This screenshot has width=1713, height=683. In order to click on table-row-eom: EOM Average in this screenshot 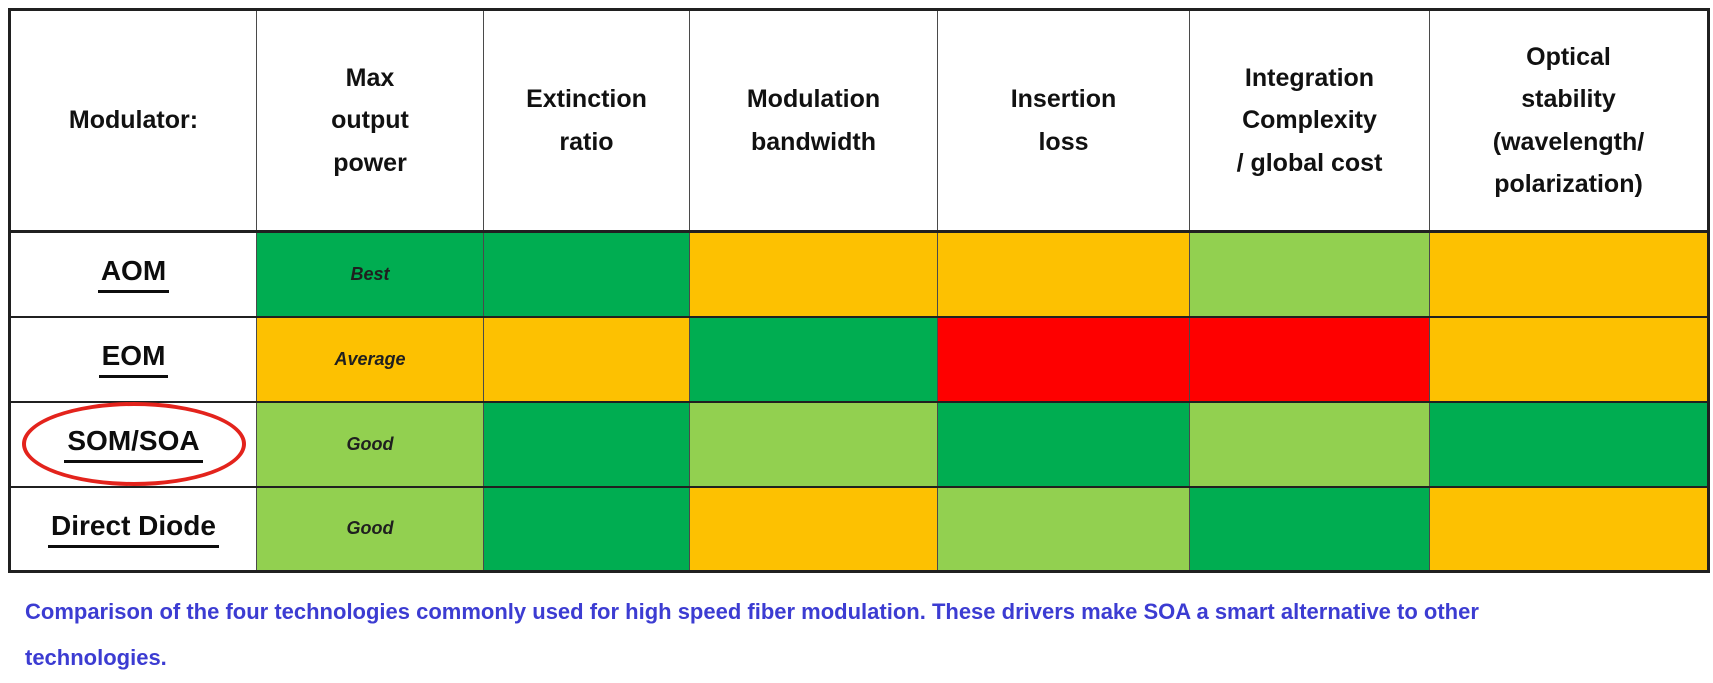, I will do `click(859, 359)`.